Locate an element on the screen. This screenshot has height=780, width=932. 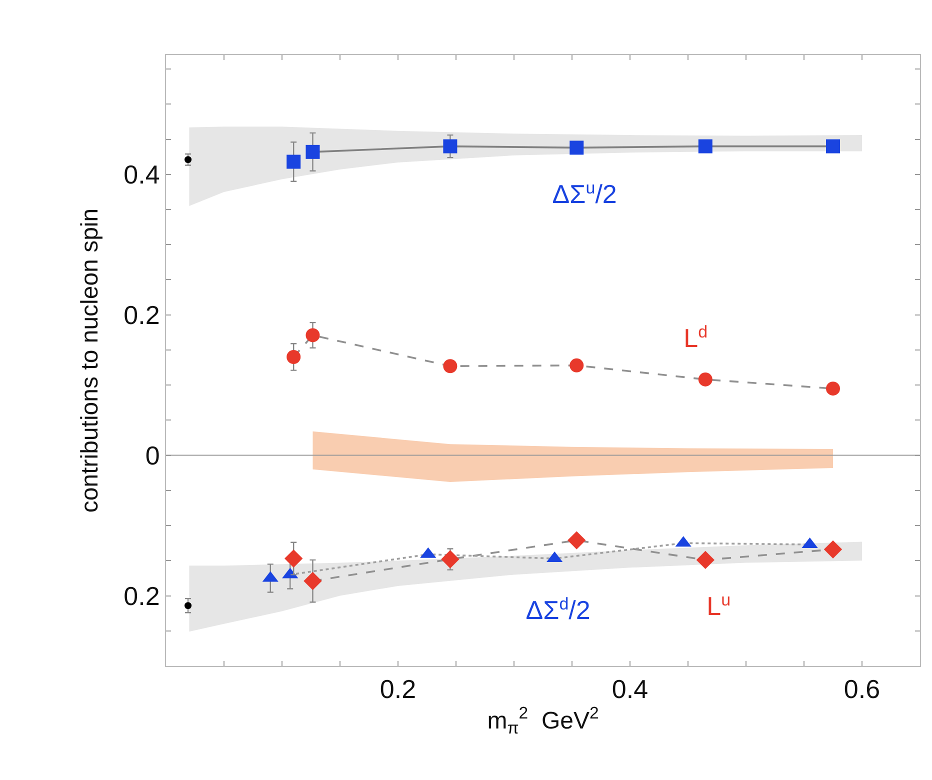
series-label: ΔΣ$^{u}$/2 is located at coordinates (584, 194).